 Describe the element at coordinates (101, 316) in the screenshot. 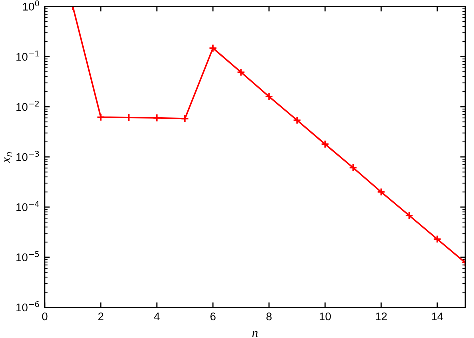

I see `x-tick-label: 2` at that location.